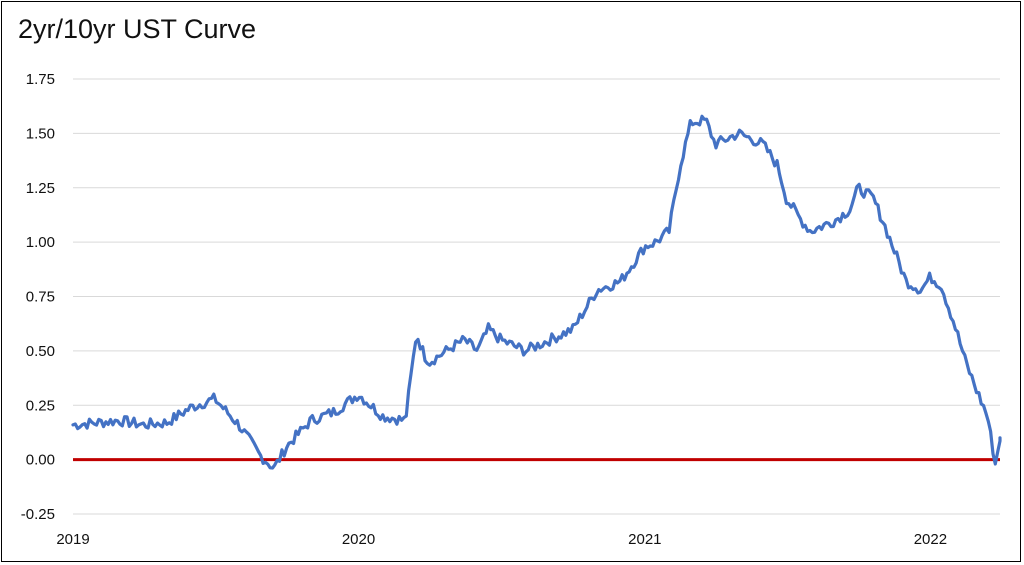 Image resolution: width=1024 pixels, height=565 pixels. I want to click on y-tick-label: 1.75, so click(40, 79).